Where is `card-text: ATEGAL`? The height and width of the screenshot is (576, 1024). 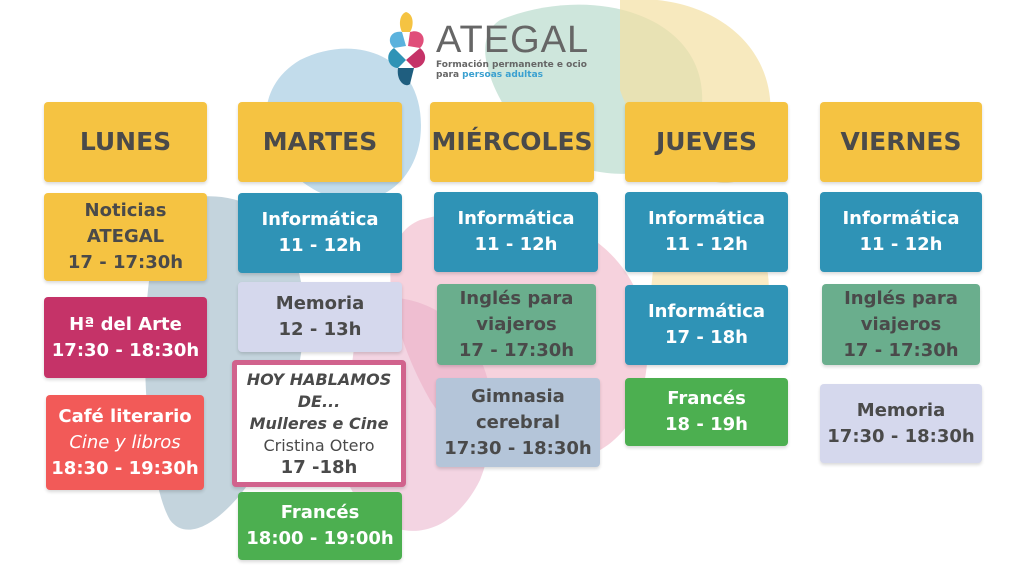
card-text: ATEGAL is located at coordinates (125, 236).